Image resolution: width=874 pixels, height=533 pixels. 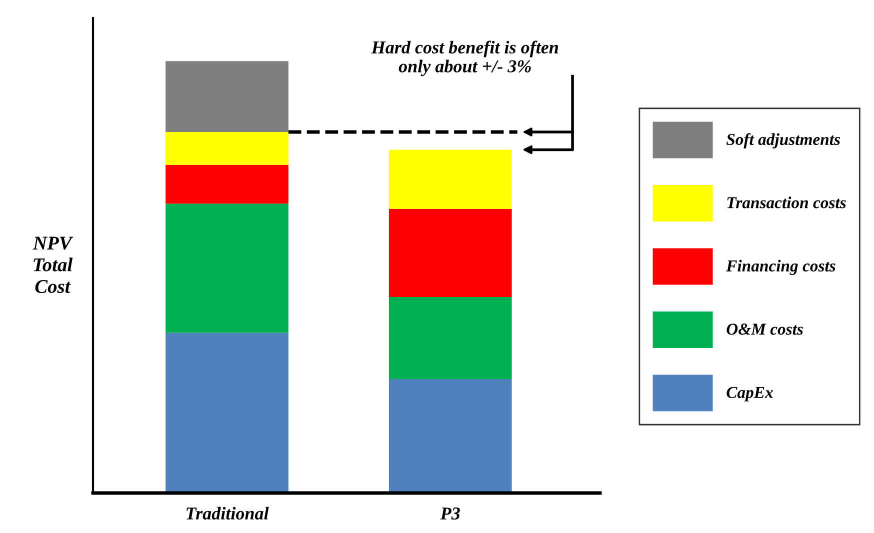 What do you see at coordinates (783, 140) in the screenshot?
I see `legend-label: Soft adjustments` at bounding box center [783, 140].